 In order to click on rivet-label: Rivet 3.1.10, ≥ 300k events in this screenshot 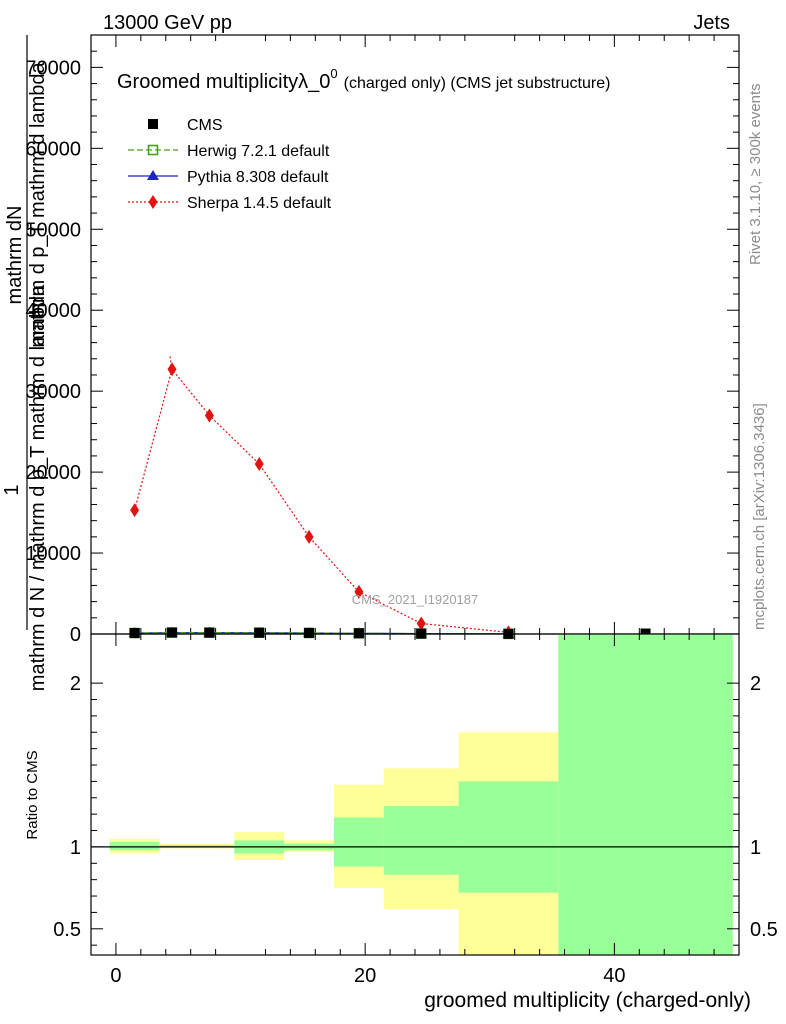, I will do `click(755, 174)`.